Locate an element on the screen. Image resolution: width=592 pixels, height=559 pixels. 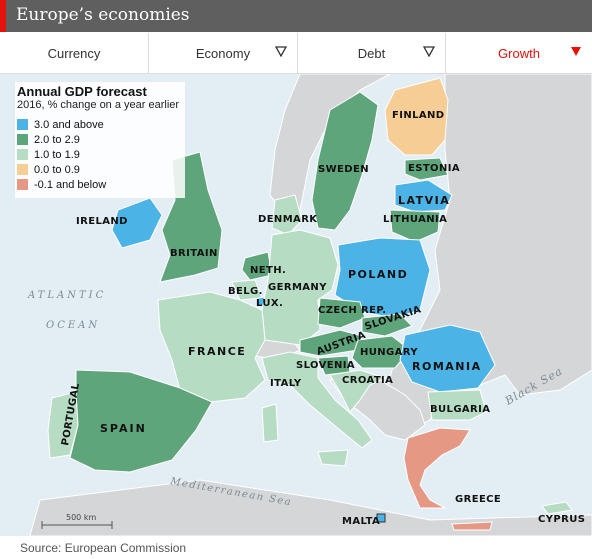
country-cyprus is located at coordinates (557, 508).